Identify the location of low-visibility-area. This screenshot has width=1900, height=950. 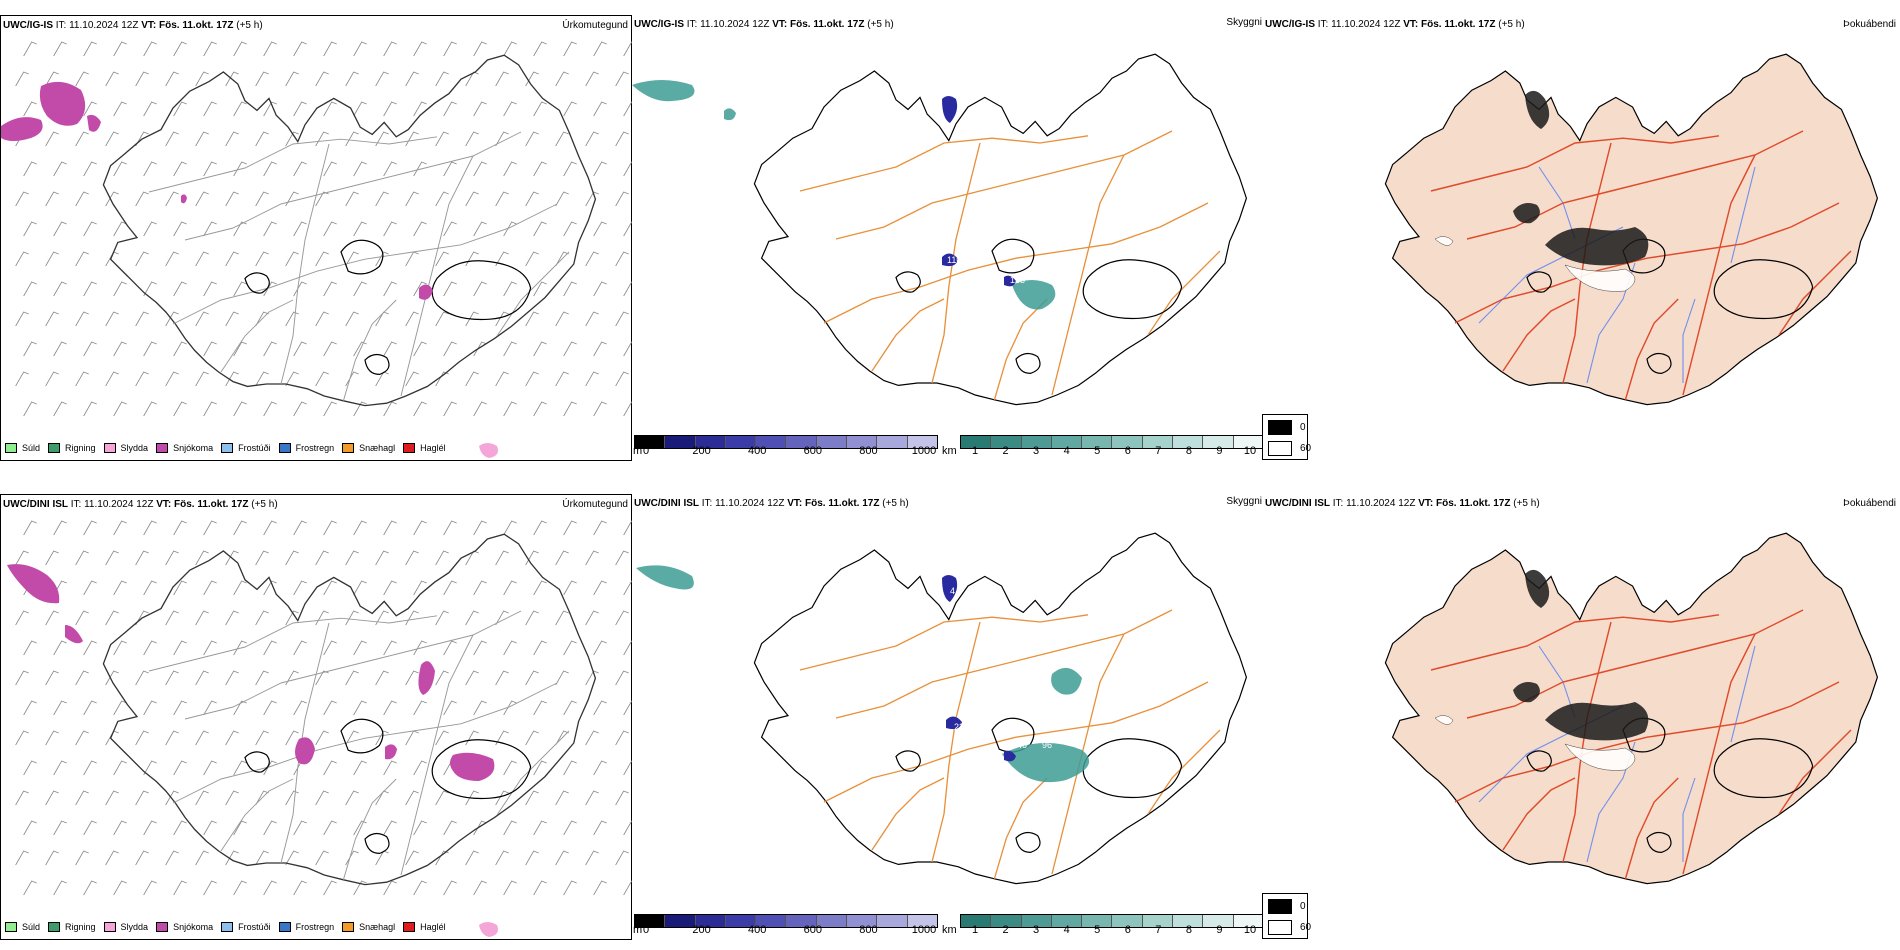
(665, 577).